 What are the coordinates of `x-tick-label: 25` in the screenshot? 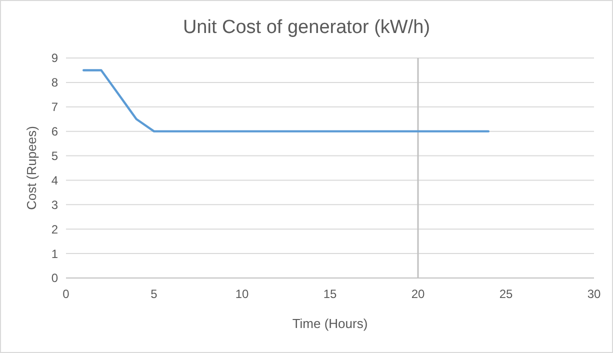 It's located at (506, 294).